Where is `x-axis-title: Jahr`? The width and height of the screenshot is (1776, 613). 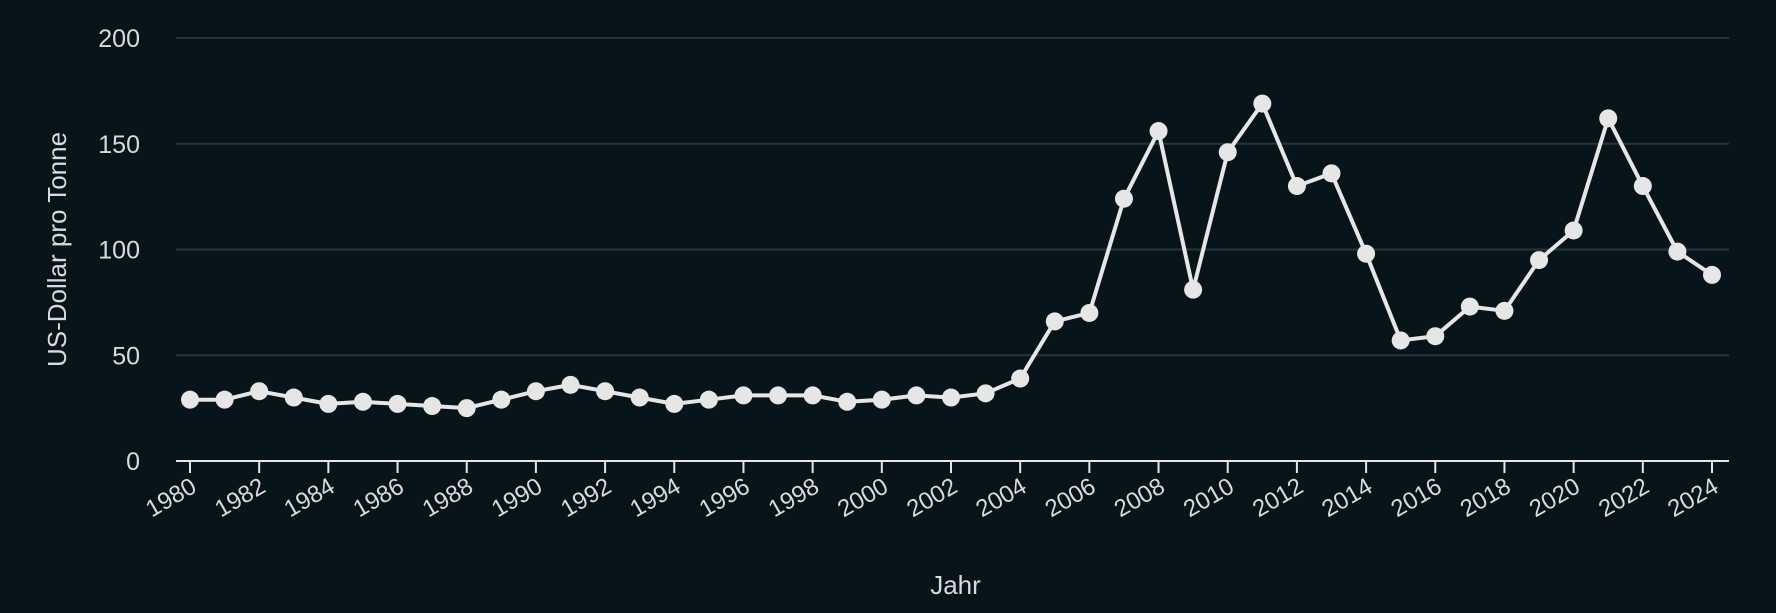 x-axis-title: Jahr is located at coordinates (955, 585).